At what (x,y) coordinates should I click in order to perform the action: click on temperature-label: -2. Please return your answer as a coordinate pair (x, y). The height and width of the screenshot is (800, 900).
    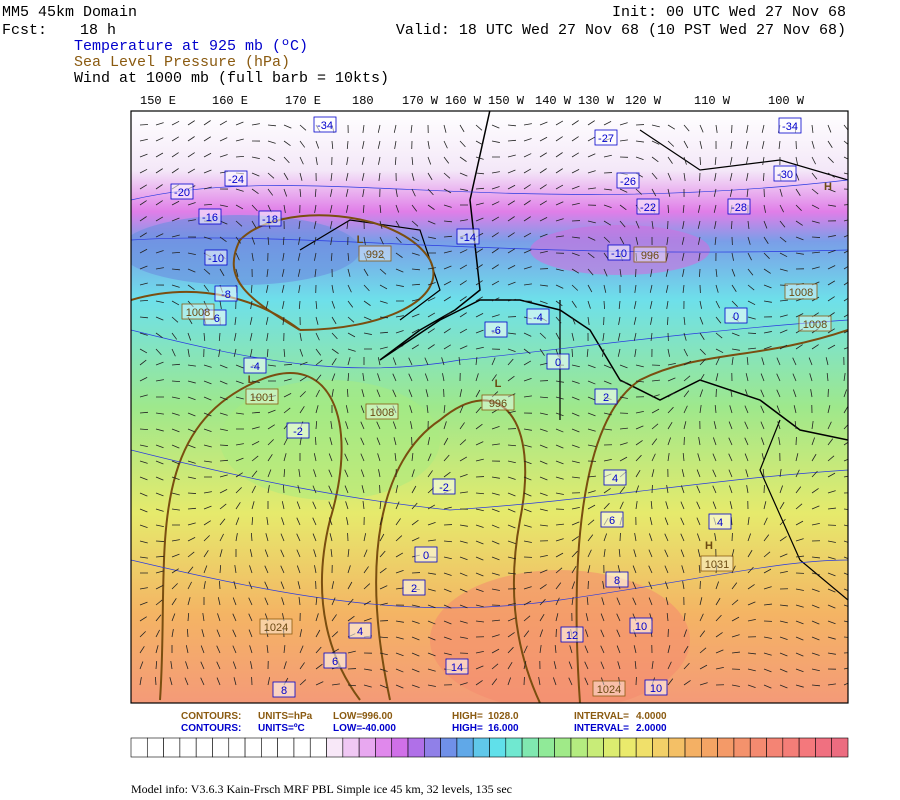
    Looking at the image, I should click on (444, 488).